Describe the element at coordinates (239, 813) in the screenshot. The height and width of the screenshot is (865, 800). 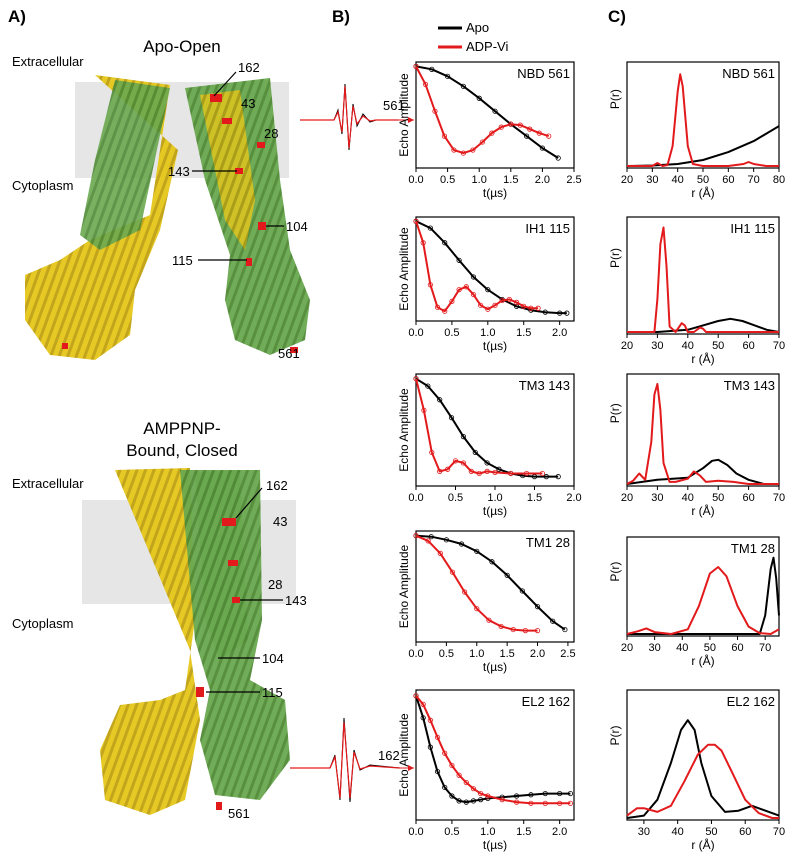
I see `amppnp-residue-561: 561` at that location.